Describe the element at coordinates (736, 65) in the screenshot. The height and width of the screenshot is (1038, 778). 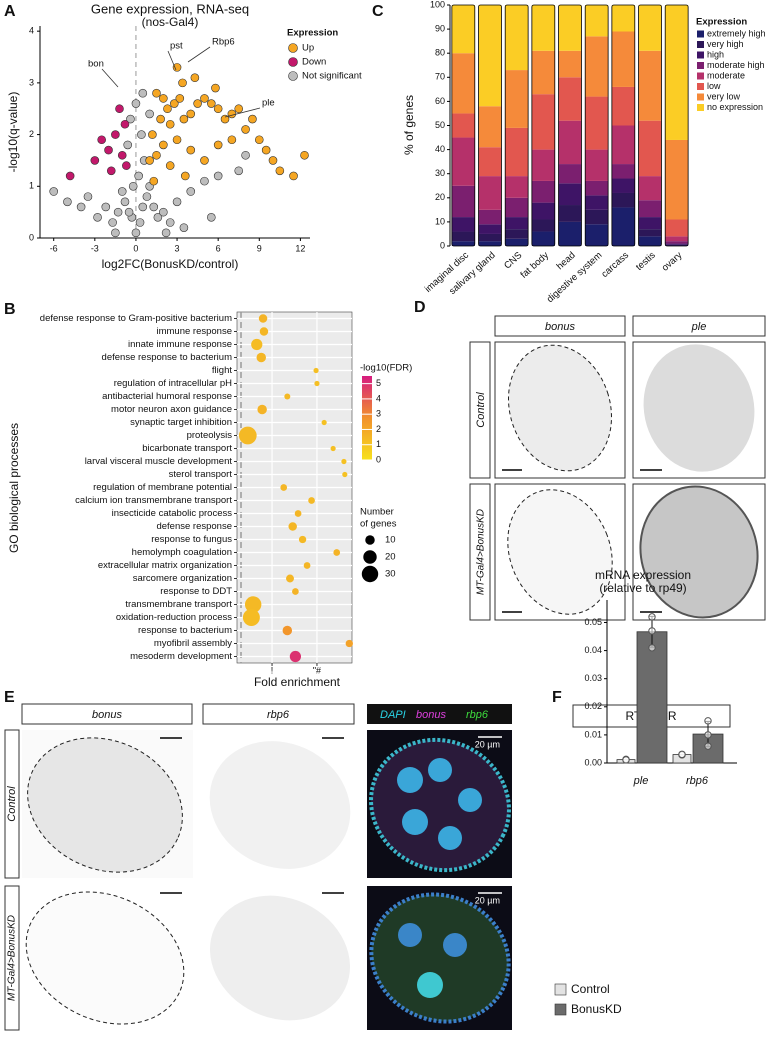
I see `legend-label: moderate high` at that location.